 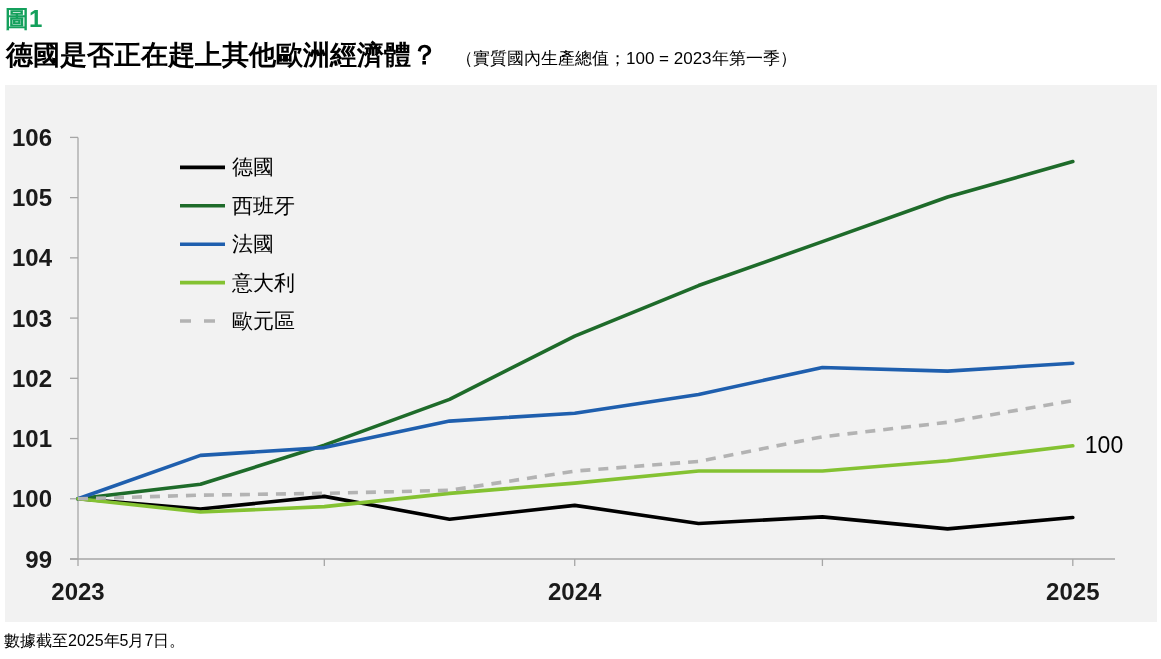 What do you see at coordinates (263, 321) in the screenshot?
I see `legend-label: 歐元區` at bounding box center [263, 321].